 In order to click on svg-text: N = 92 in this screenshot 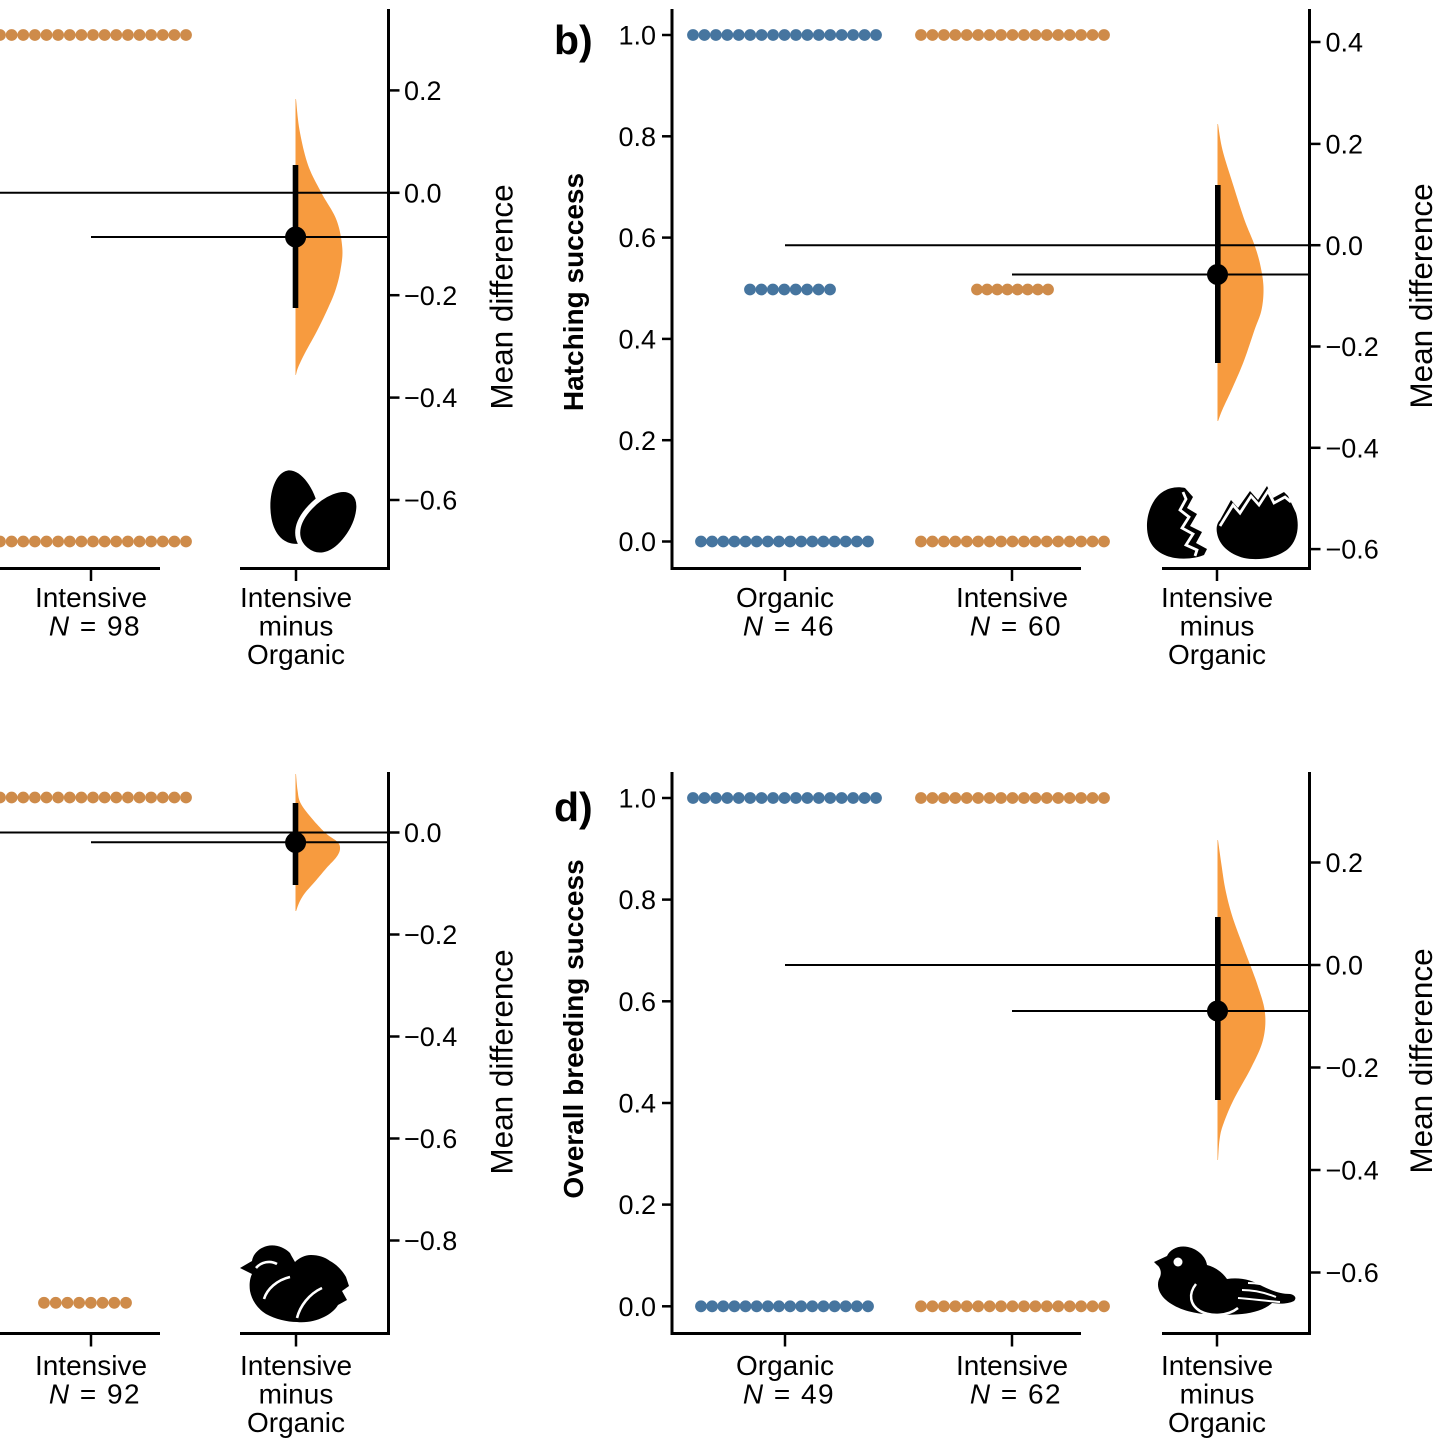, I will do `click(95, 1394)`.